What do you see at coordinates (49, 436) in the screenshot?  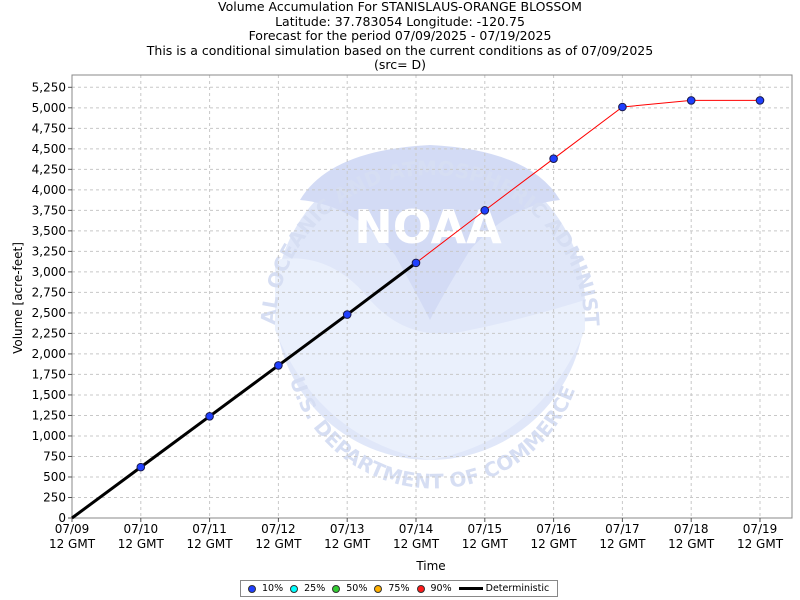 I see `y-tick-label: 1,000` at bounding box center [49, 436].